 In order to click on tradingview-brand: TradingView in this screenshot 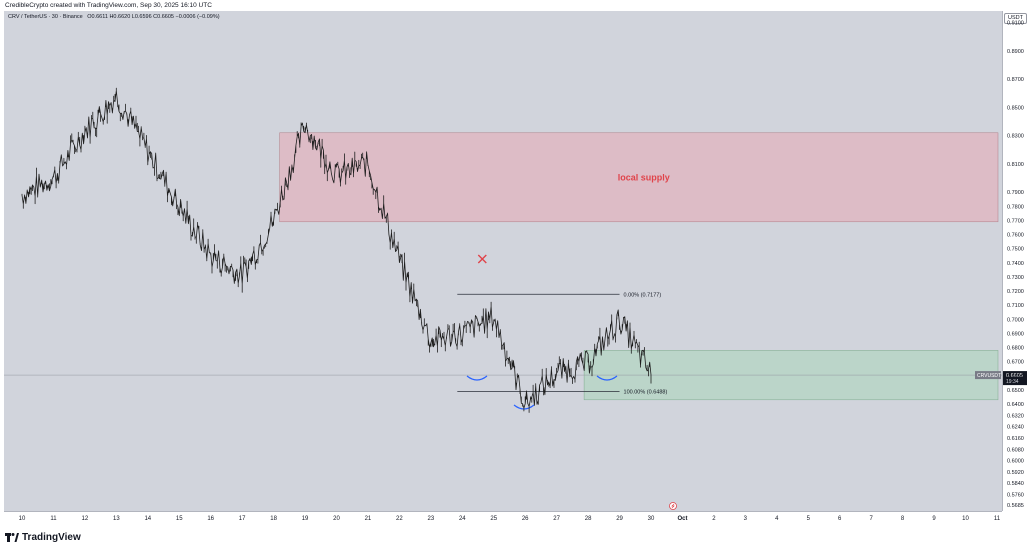, I will do `click(51, 537)`.